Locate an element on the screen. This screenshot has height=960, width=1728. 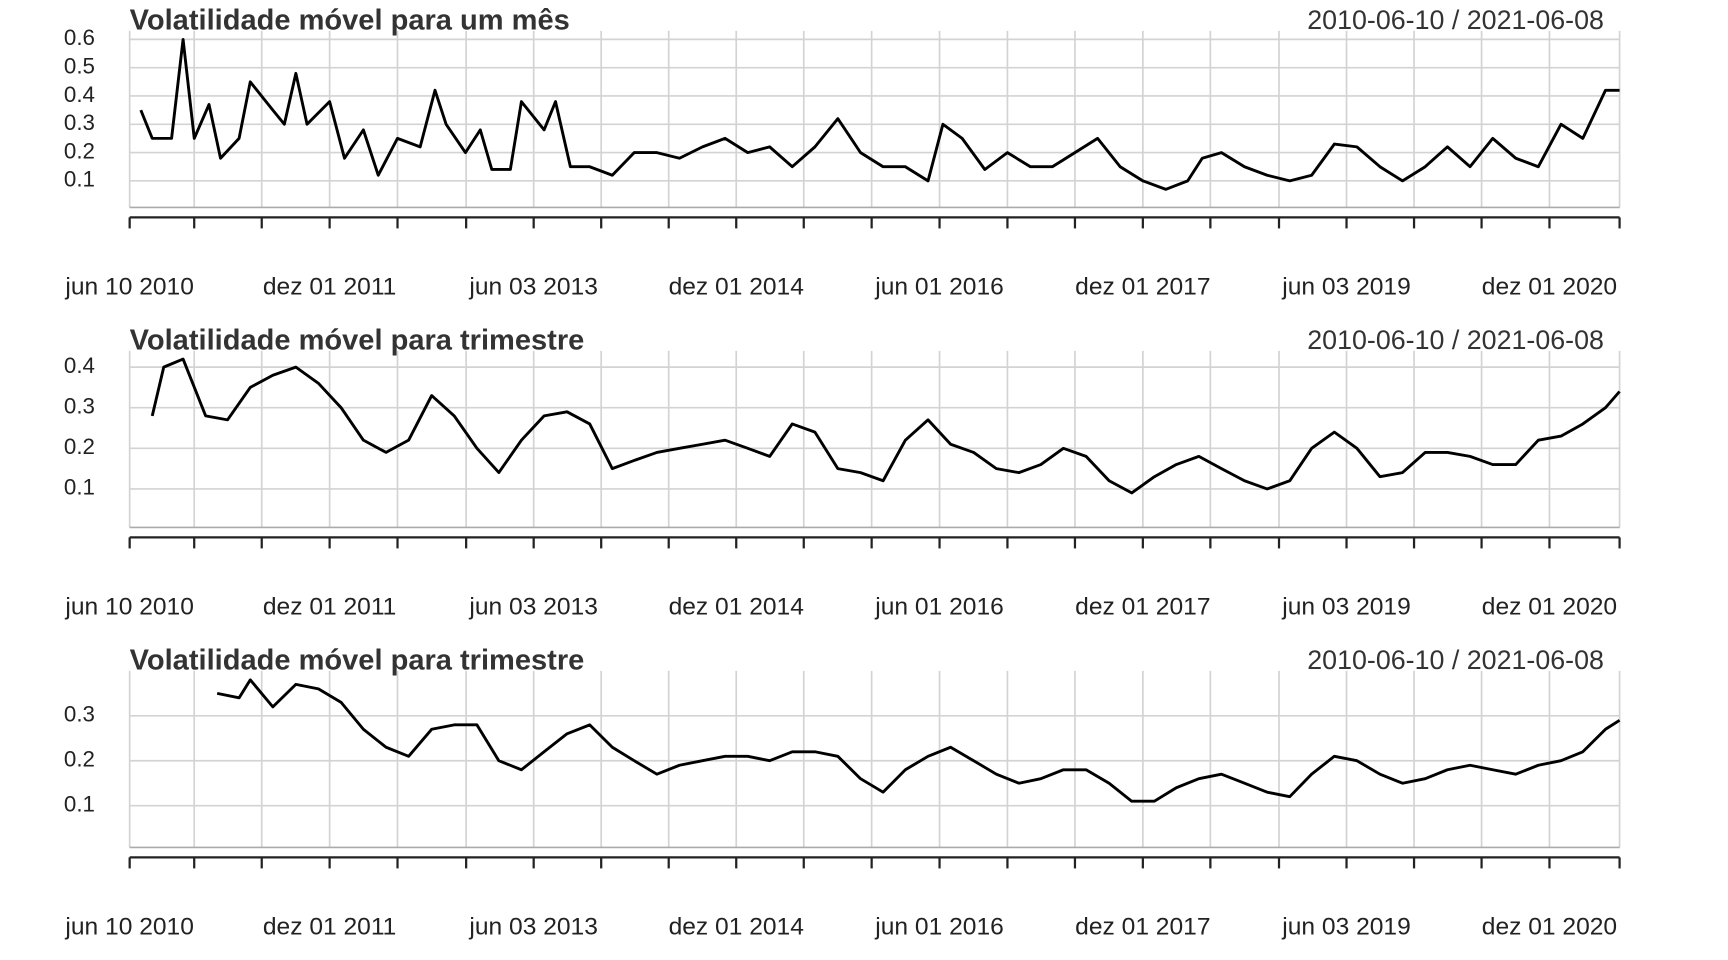
y-tick-label: 0.5 is located at coordinates (79, 66).